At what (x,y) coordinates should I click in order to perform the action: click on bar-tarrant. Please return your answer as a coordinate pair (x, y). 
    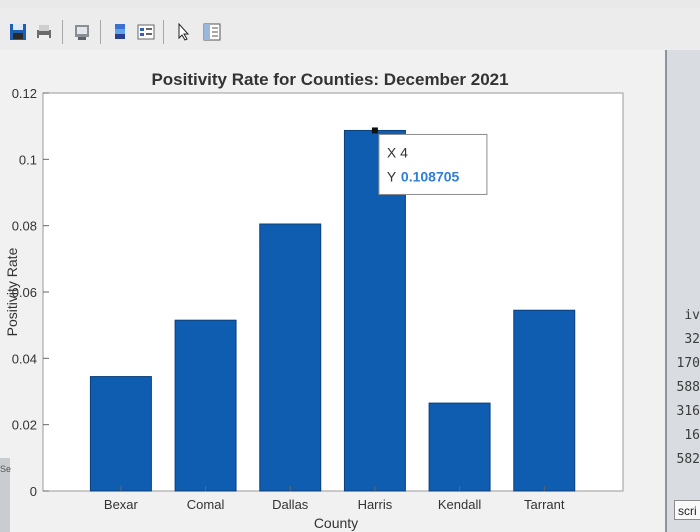
    Looking at the image, I should click on (544, 400).